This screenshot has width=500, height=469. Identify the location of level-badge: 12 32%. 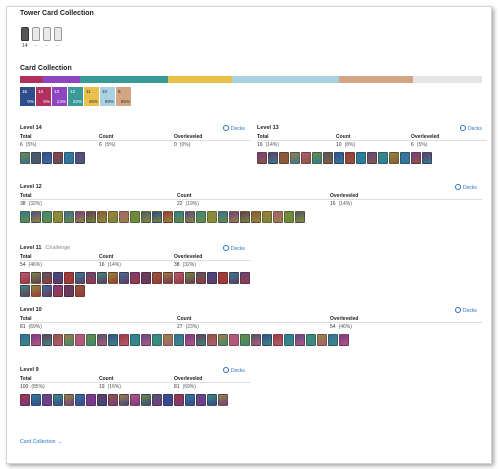
(75, 96).